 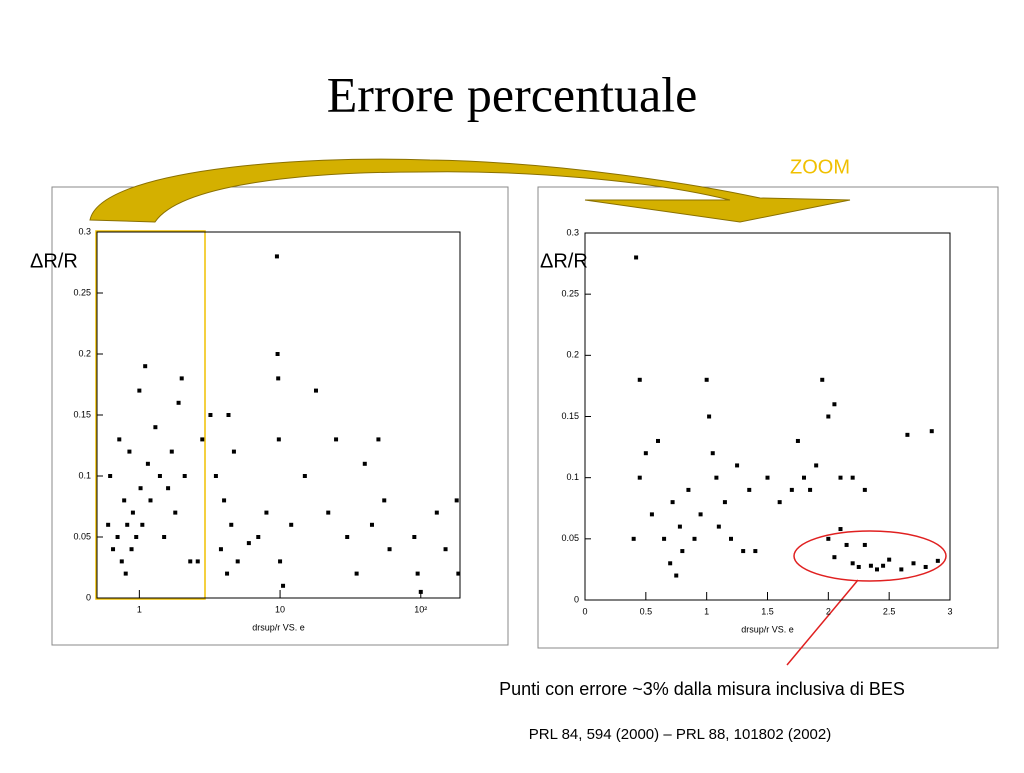 I want to click on x-tick-label: 10, so click(x=280, y=609).